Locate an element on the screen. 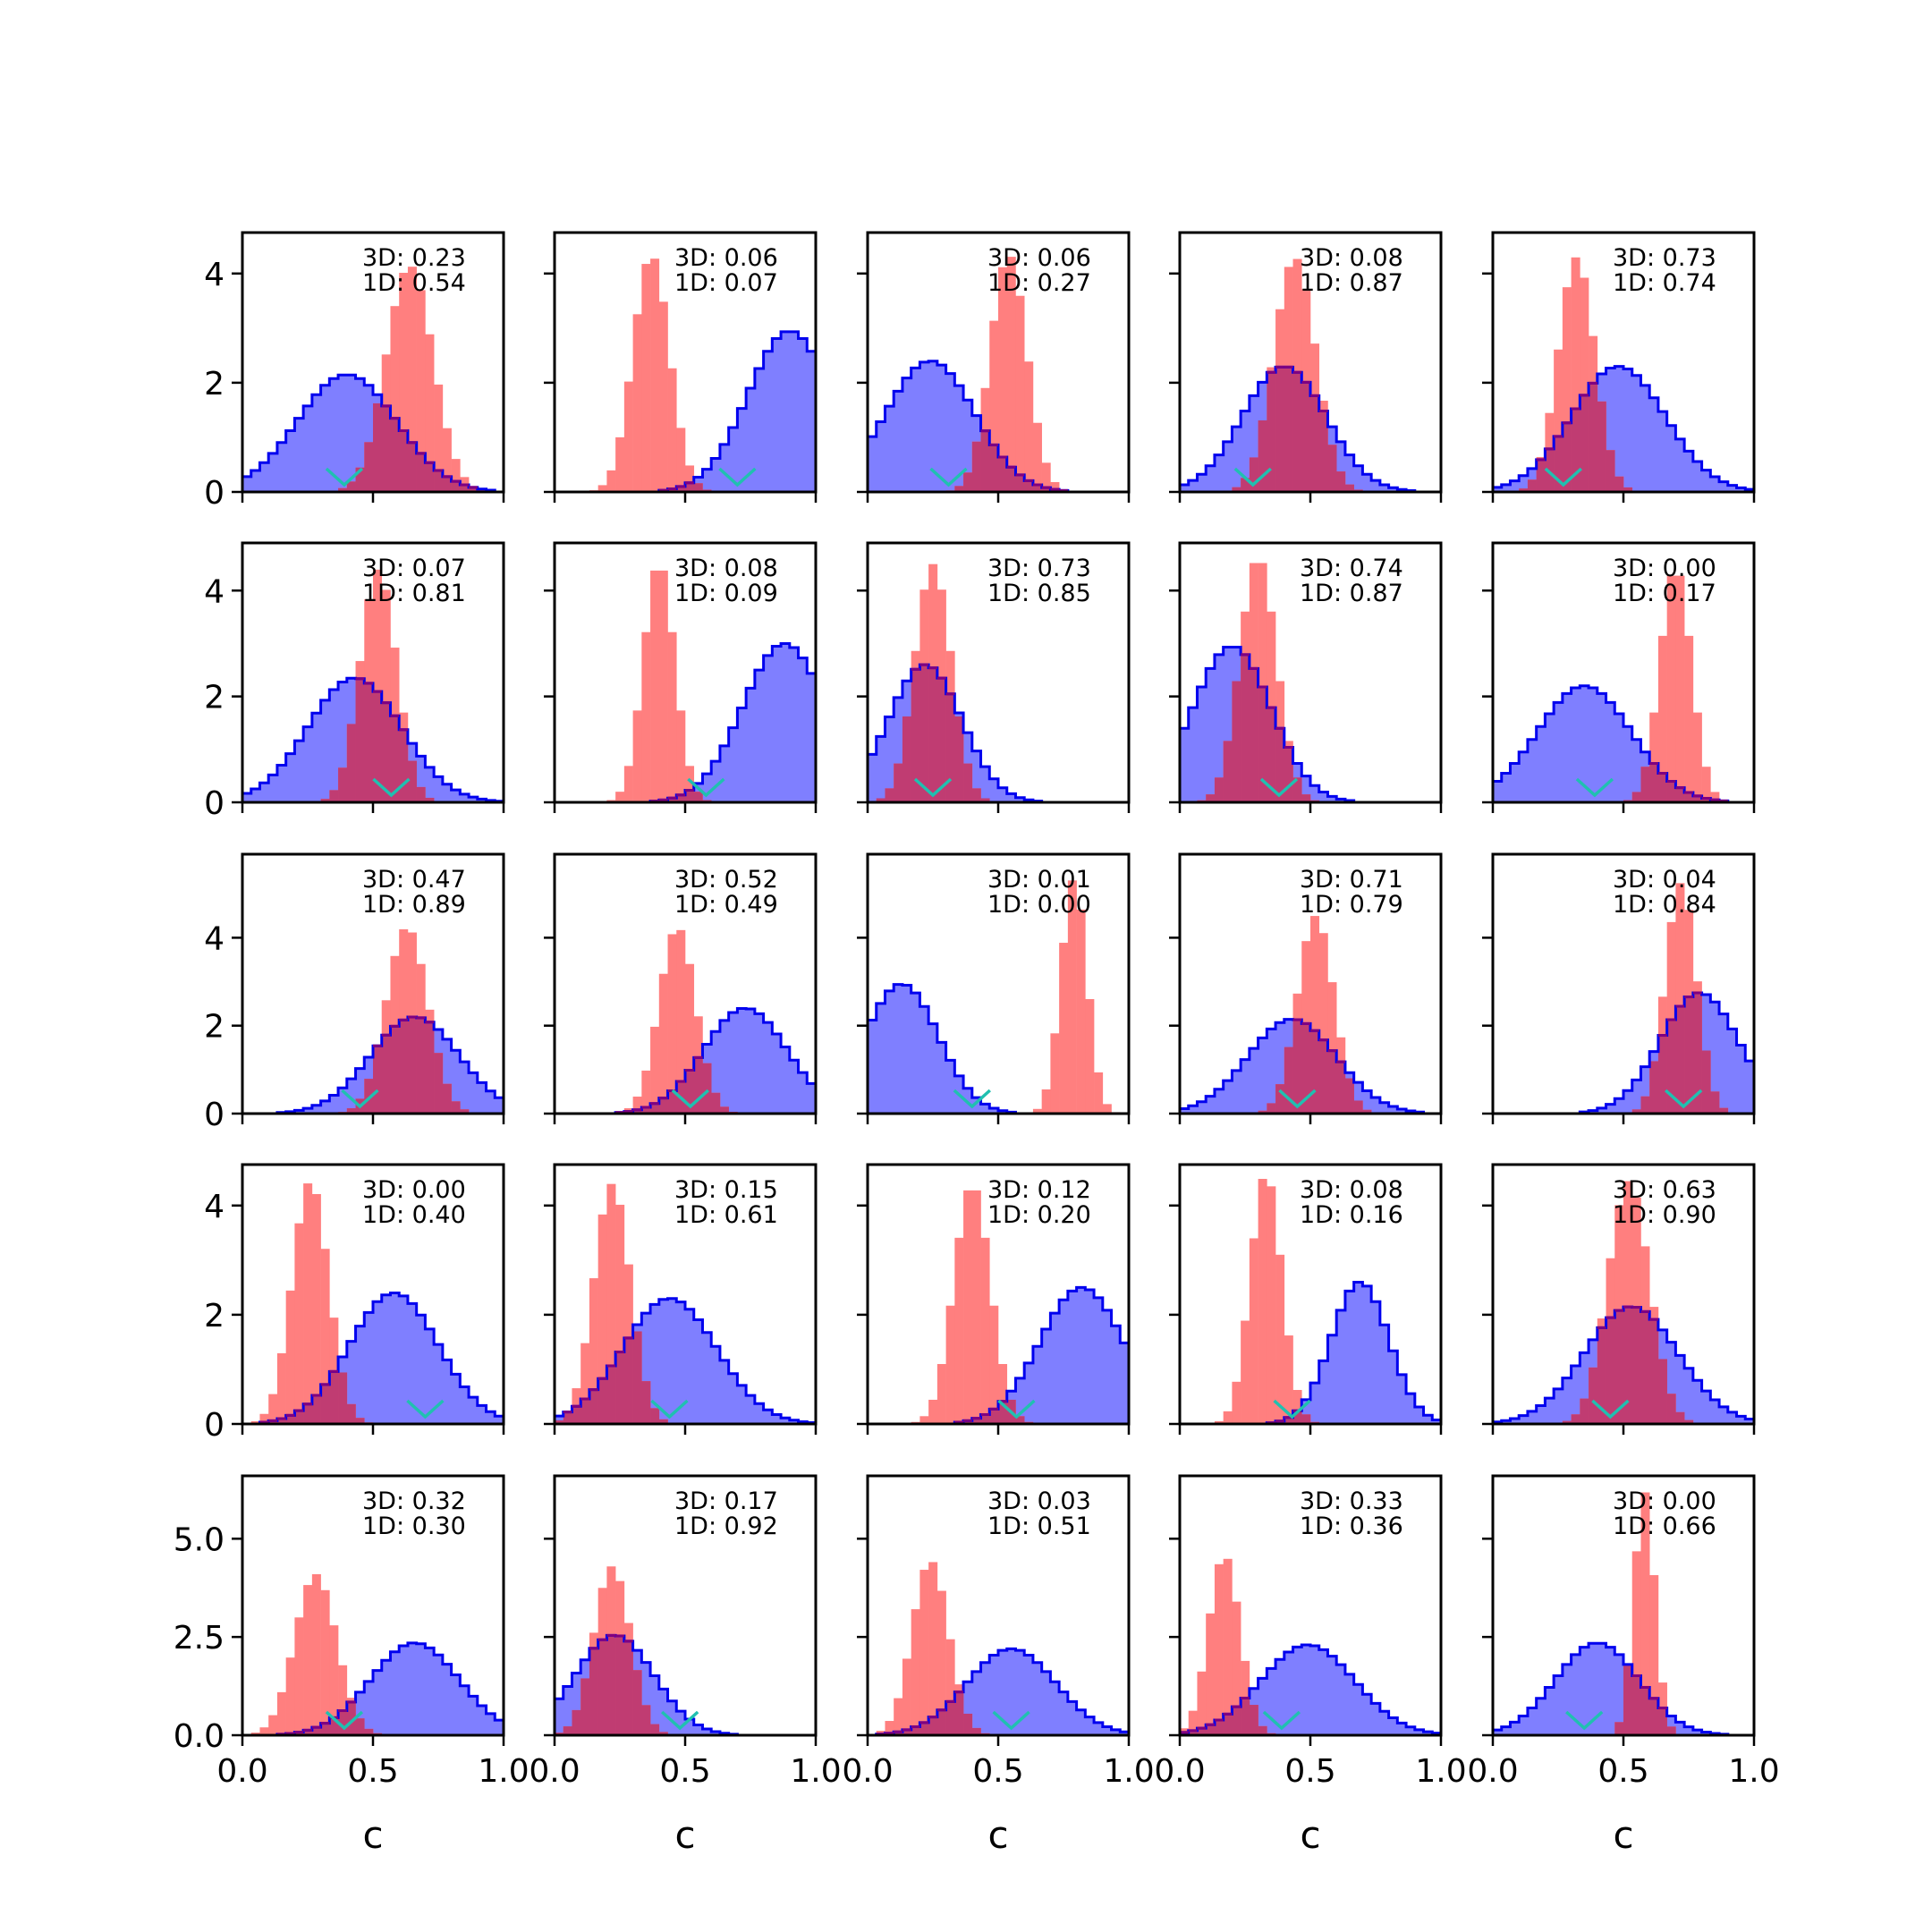 This screenshot has height=1932, width=1932. annotation-text: 1D: 0.36 is located at coordinates (1351, 1526).